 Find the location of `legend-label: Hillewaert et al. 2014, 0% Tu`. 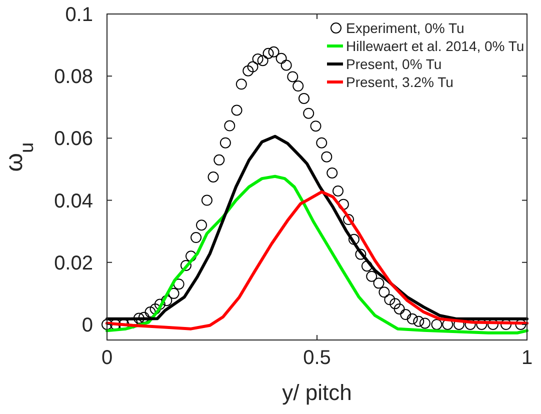

legend-label: Hillewaert et al. 2014, 0% Tu is located at coordinates (435, 46).